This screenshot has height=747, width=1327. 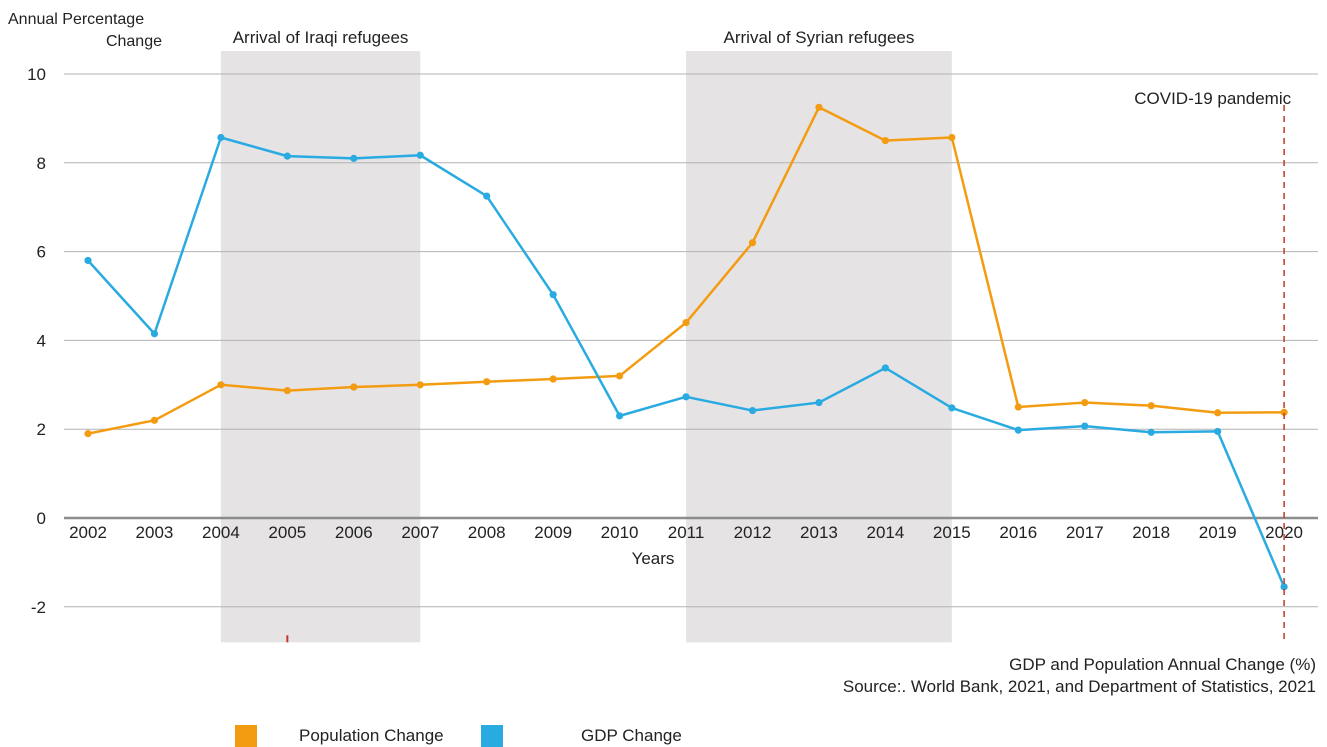 I want to click on legend-swatch-gdp, so click(x=492, y=736).